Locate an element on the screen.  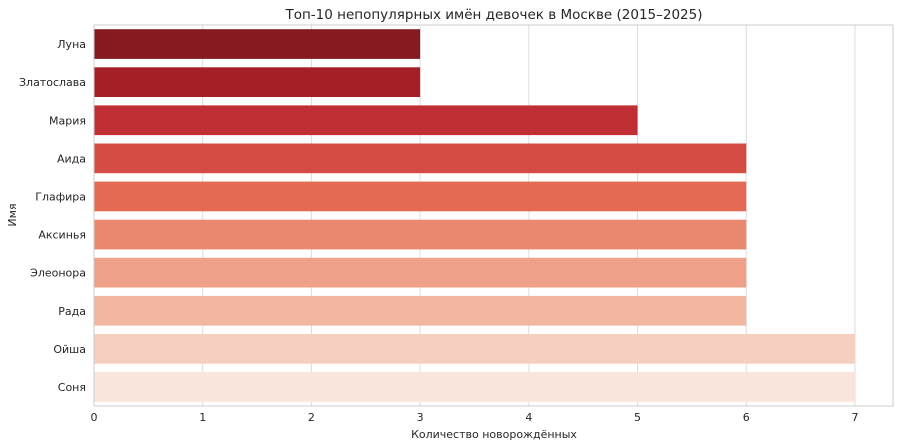
x-tick-label: 0 is located at coordinates (94, 417).